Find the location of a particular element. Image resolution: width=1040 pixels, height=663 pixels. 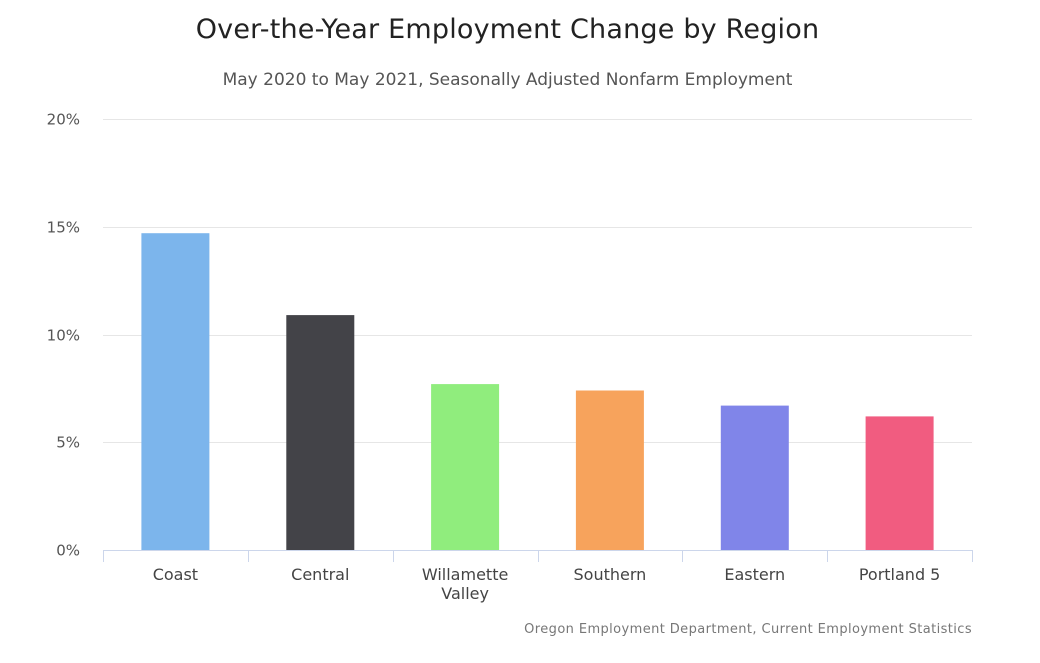

x-tick-label-line: Eastern is located at coordinates (754, 574).